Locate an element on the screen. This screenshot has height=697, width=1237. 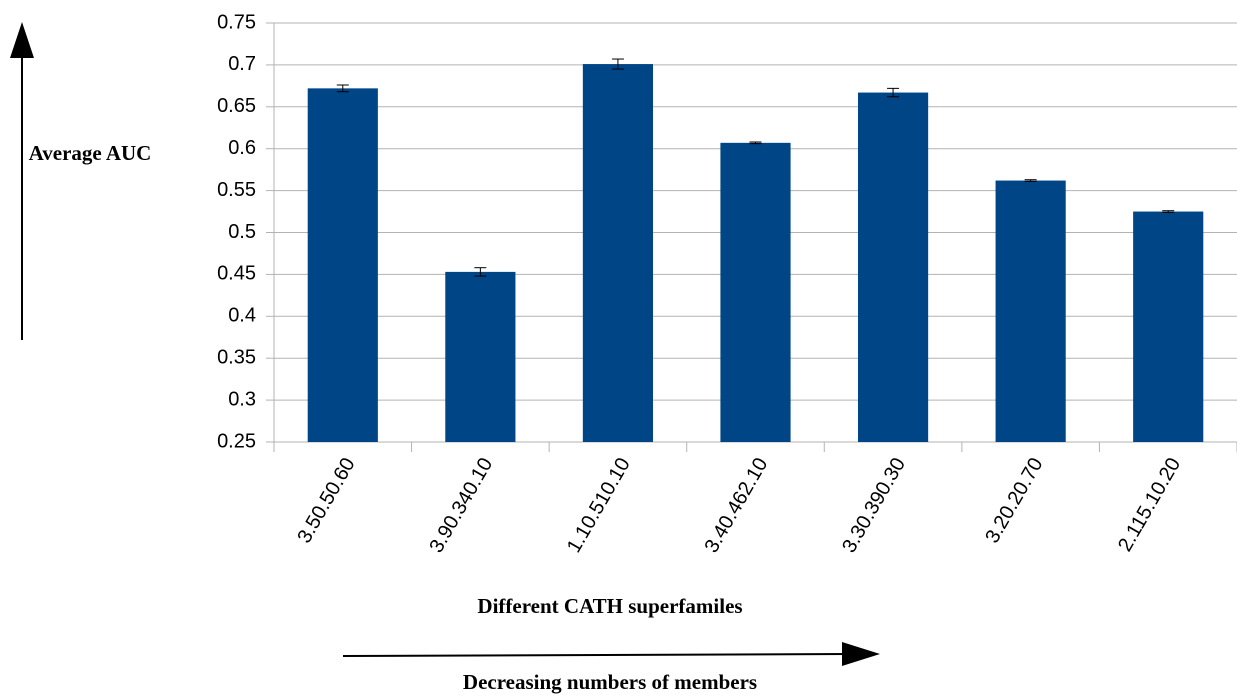
y-tick-label: 0.65 is located at coordinates (236, 106).